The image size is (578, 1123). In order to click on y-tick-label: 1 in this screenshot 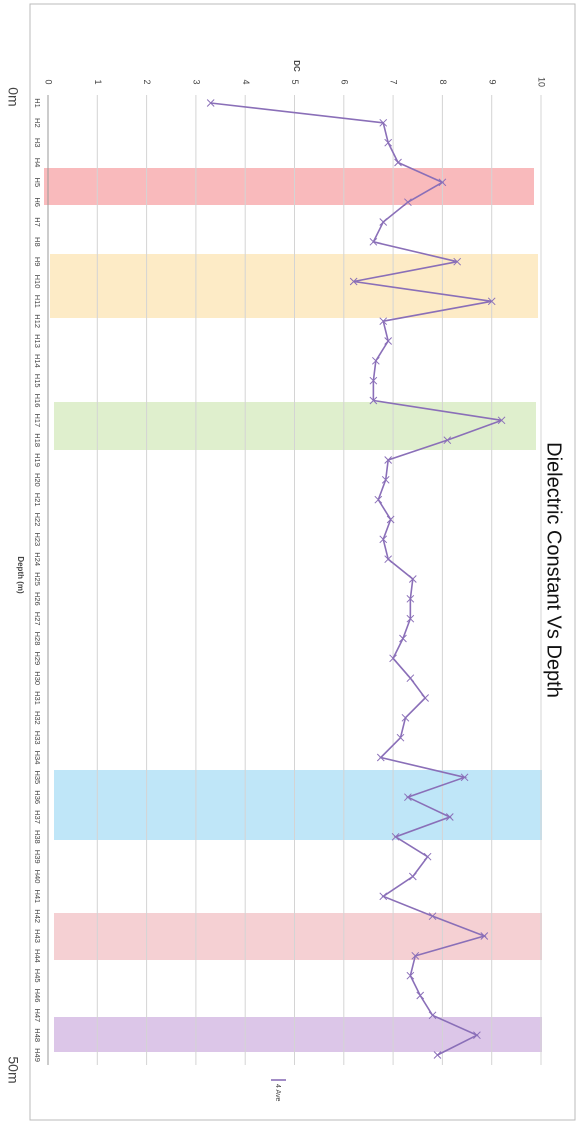, I will do `click(98, 81)`.